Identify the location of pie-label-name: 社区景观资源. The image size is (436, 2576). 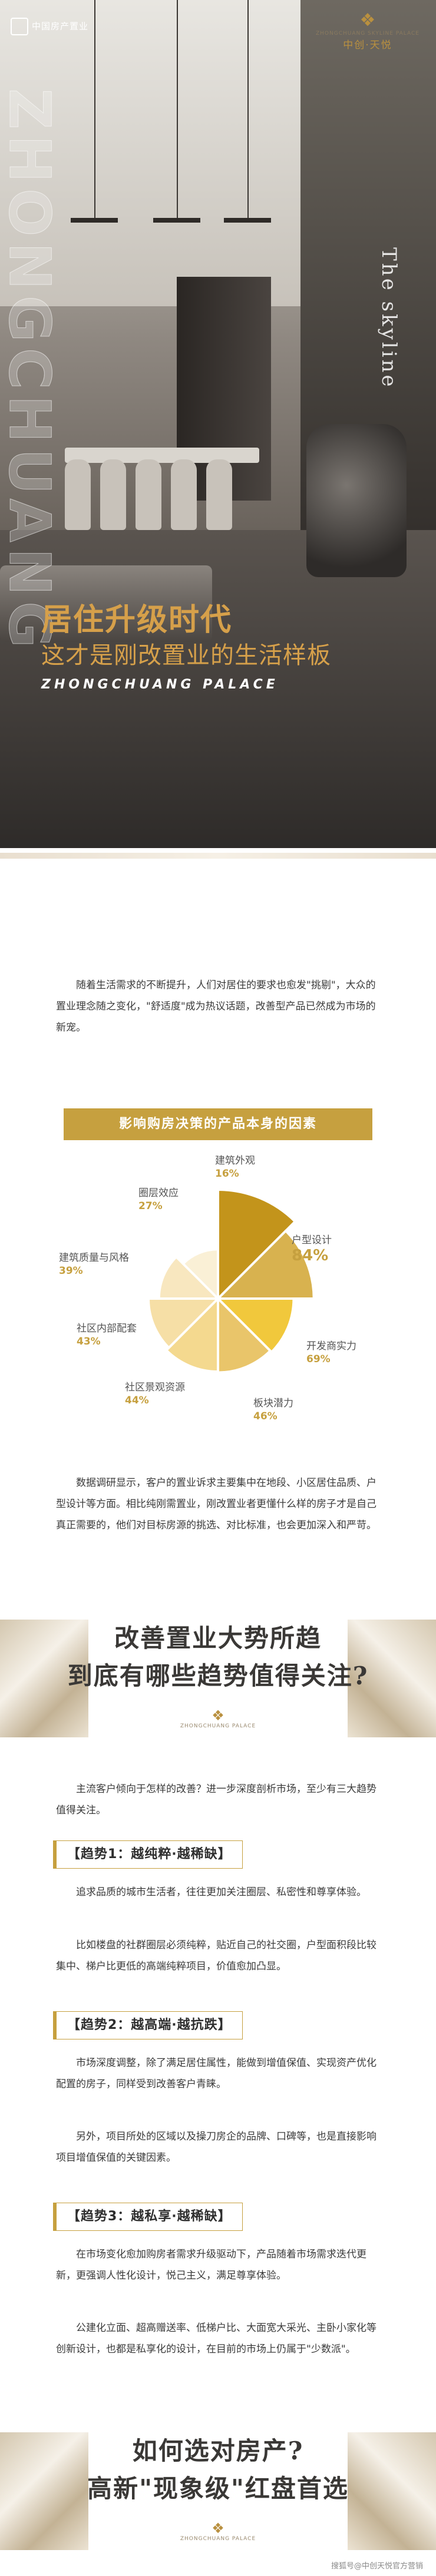
(155, 1387).